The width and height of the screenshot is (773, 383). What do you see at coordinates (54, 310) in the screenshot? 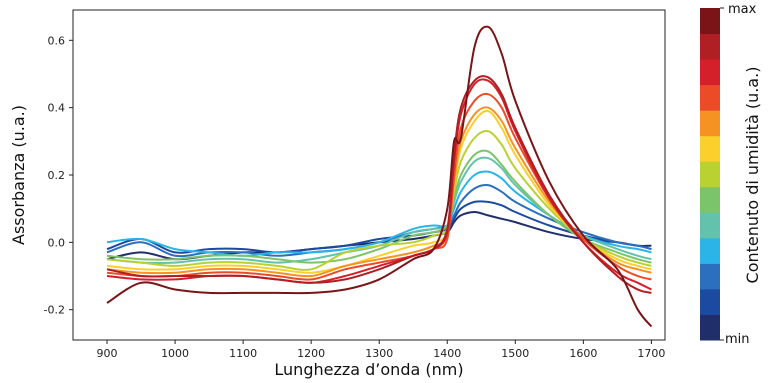
I see `y-tick-label: -0.2` at bounding box center [54, 310].